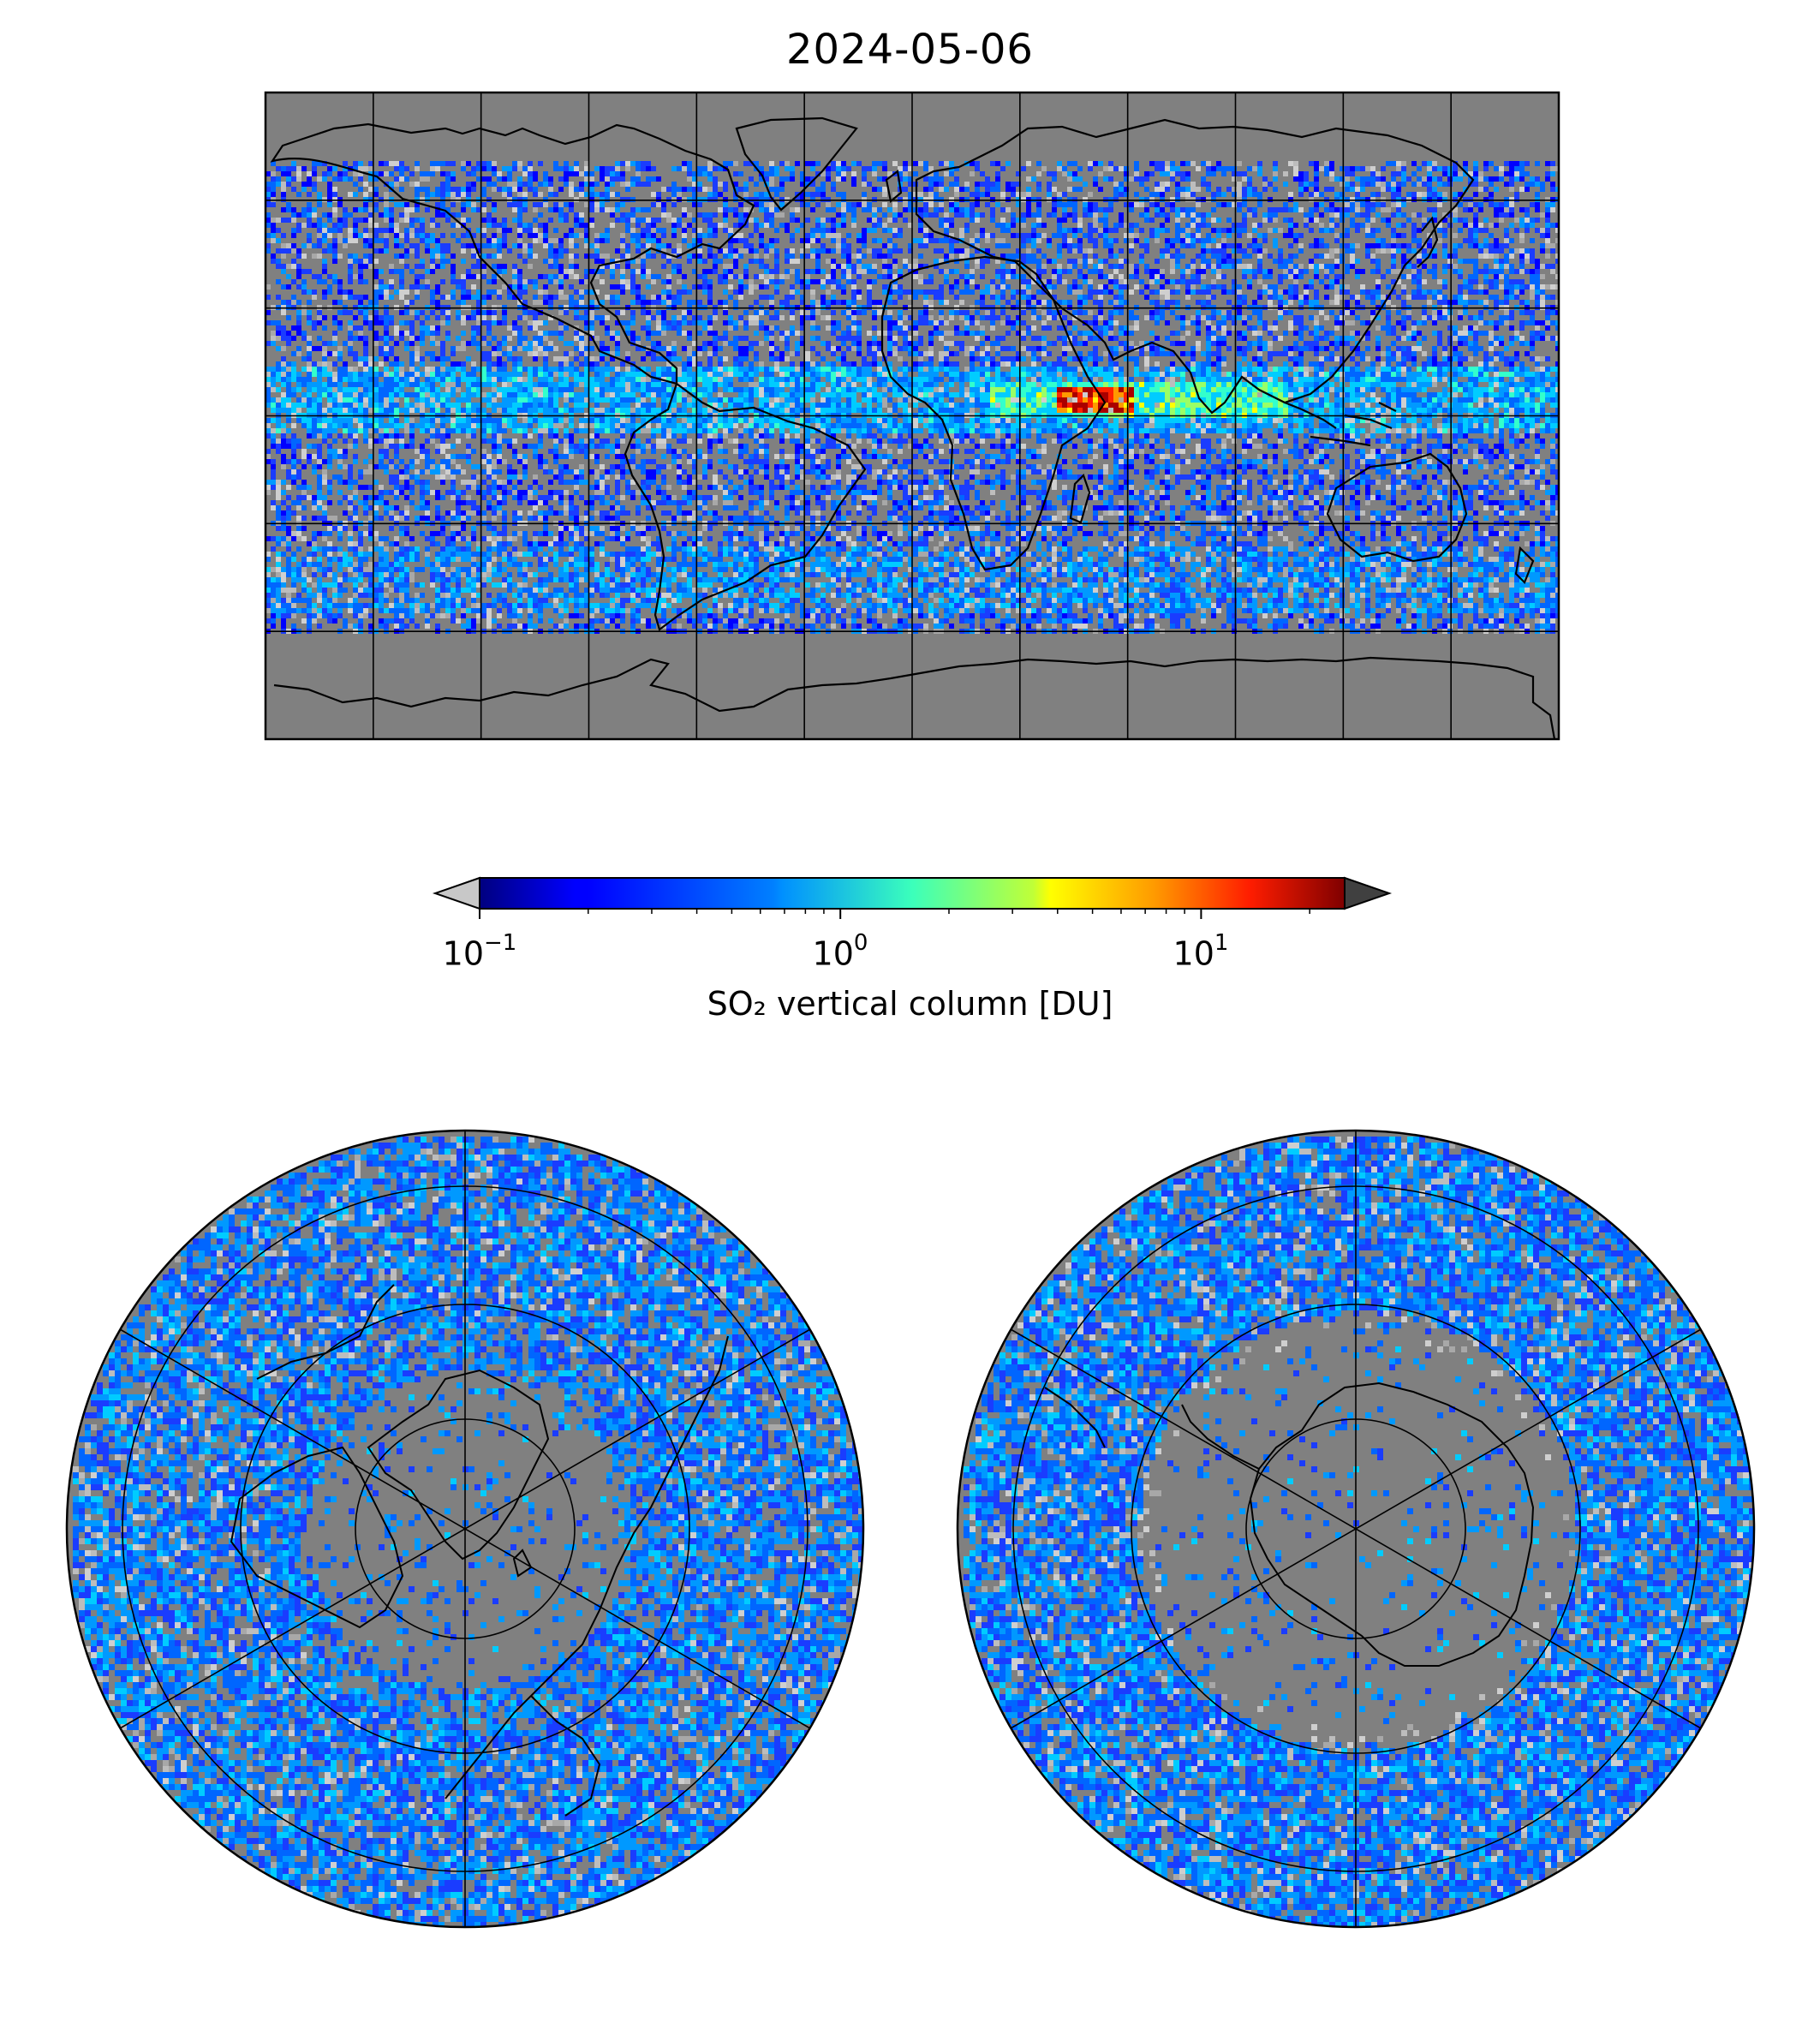 The height and width of the screenshot is (2023, 1820). Describe the element at coordinates (1341, 424) in the screenshot. I see `indonesia-coastline` at that location.